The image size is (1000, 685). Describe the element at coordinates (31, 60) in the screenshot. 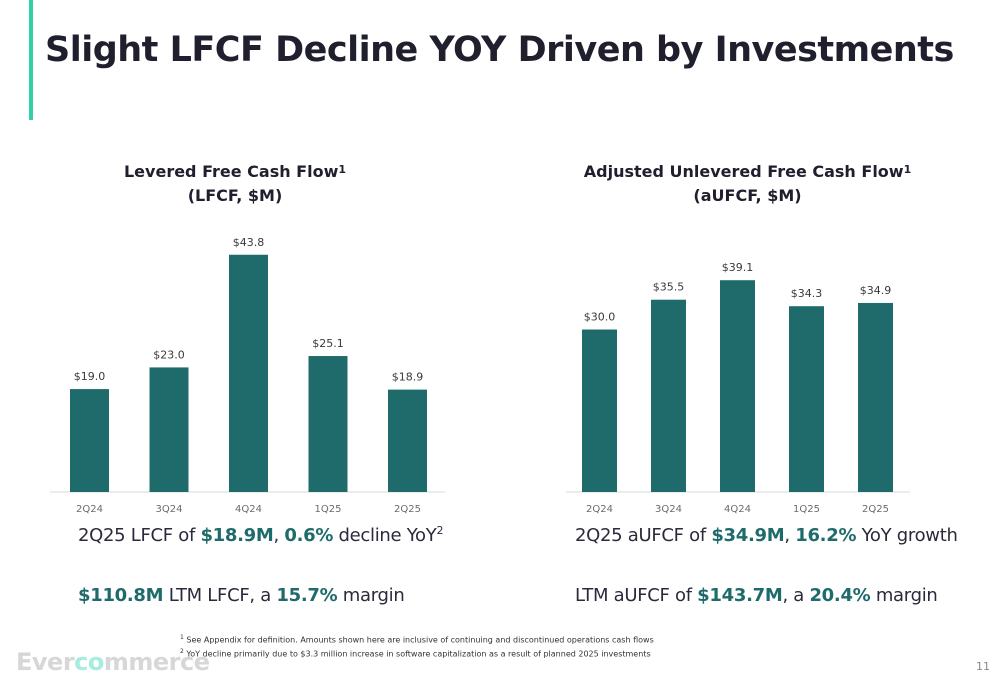

I see `title-accent-bar` at that location.